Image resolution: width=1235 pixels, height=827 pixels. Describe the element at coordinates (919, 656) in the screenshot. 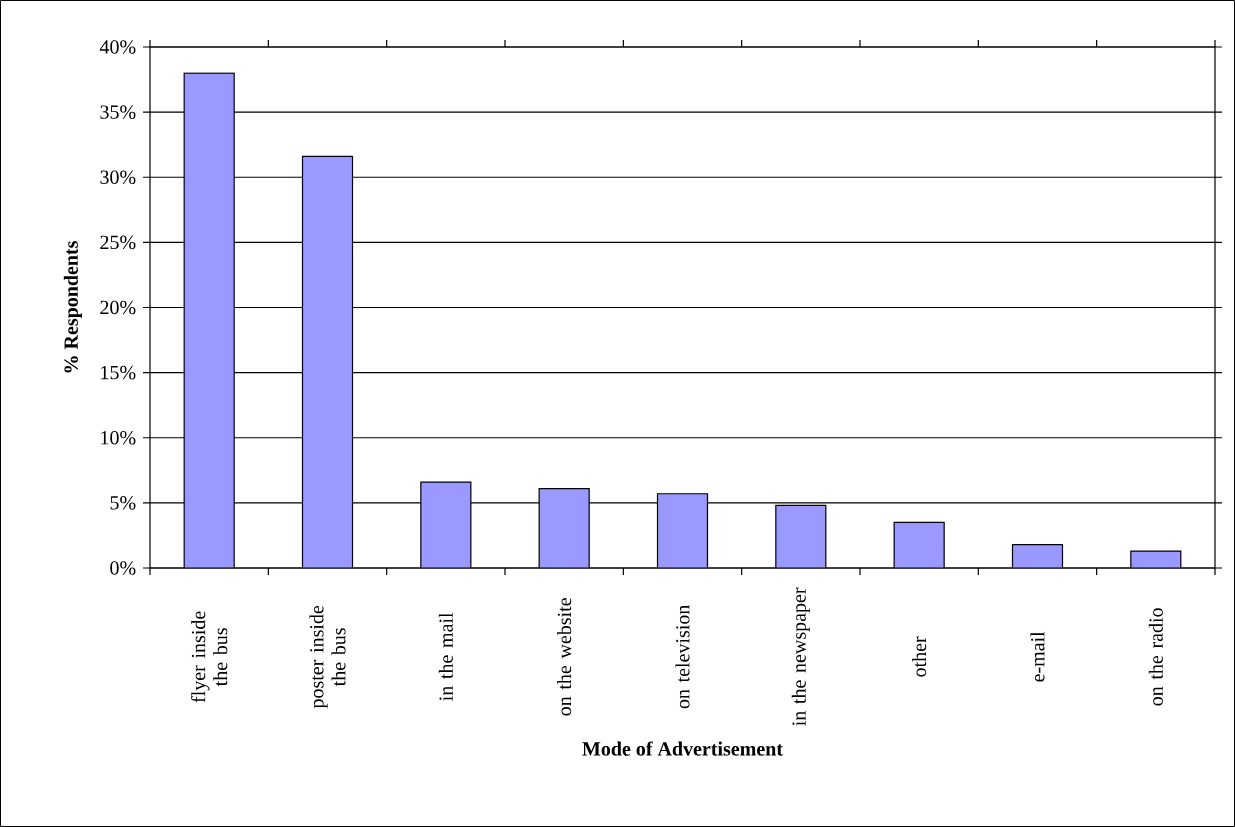

I see `x-tick-label: other` at that location.